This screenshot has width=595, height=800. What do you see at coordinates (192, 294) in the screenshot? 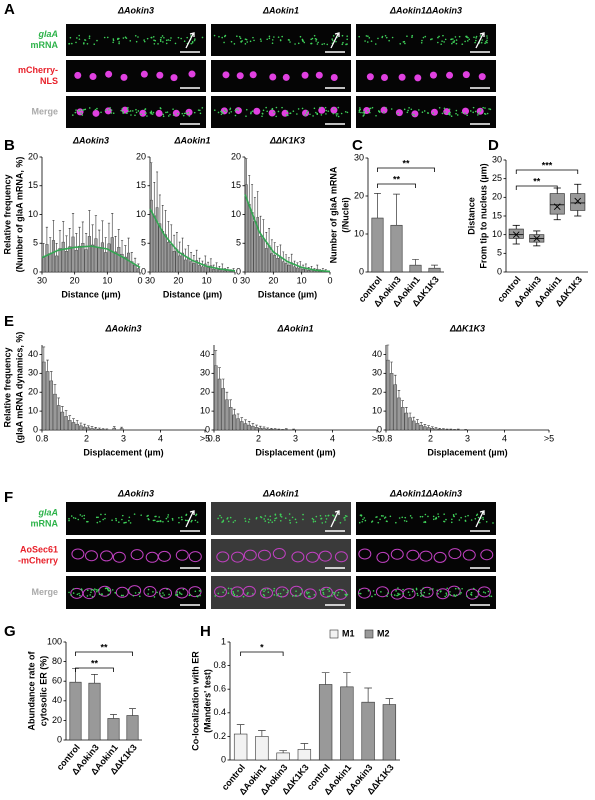
I see `x-axis-label: Distance (µm)` at bounding box center [192, 294].